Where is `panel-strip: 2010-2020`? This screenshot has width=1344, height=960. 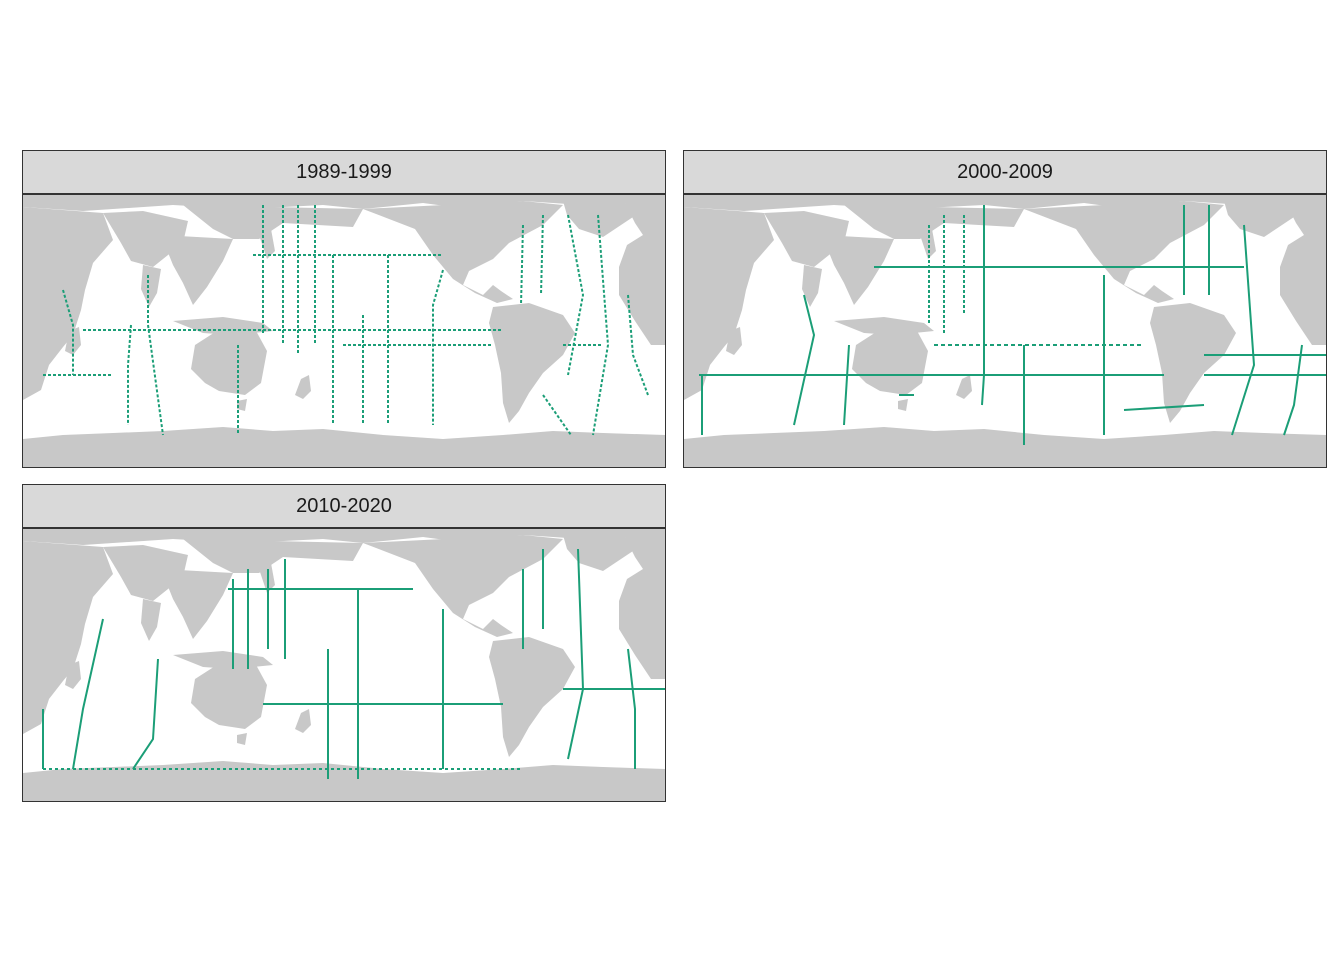 panel-strip: 2010-2020 is located at coordinates (344, 506).